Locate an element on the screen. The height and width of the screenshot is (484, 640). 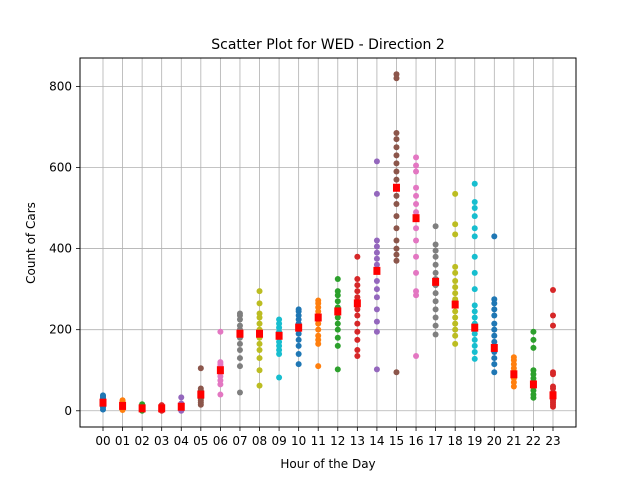
x-tick-label: 11 is located at coordinates (318, 441).